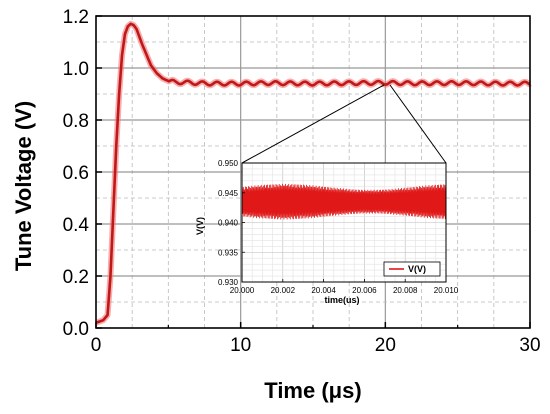 This screenshot has height=414, width=550. I want to click on y-tick-label: 1.2, so click(76, 17).